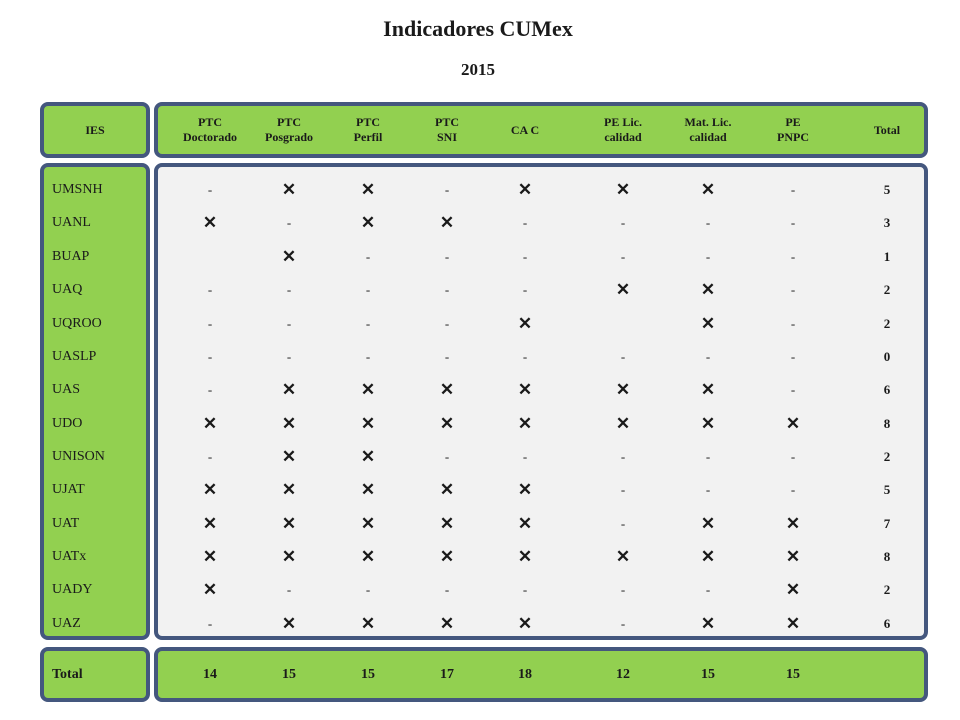  Describe the element at coordinates (525, 674) in the screenshot. I see `column-total-ca-c: 18` at that location.